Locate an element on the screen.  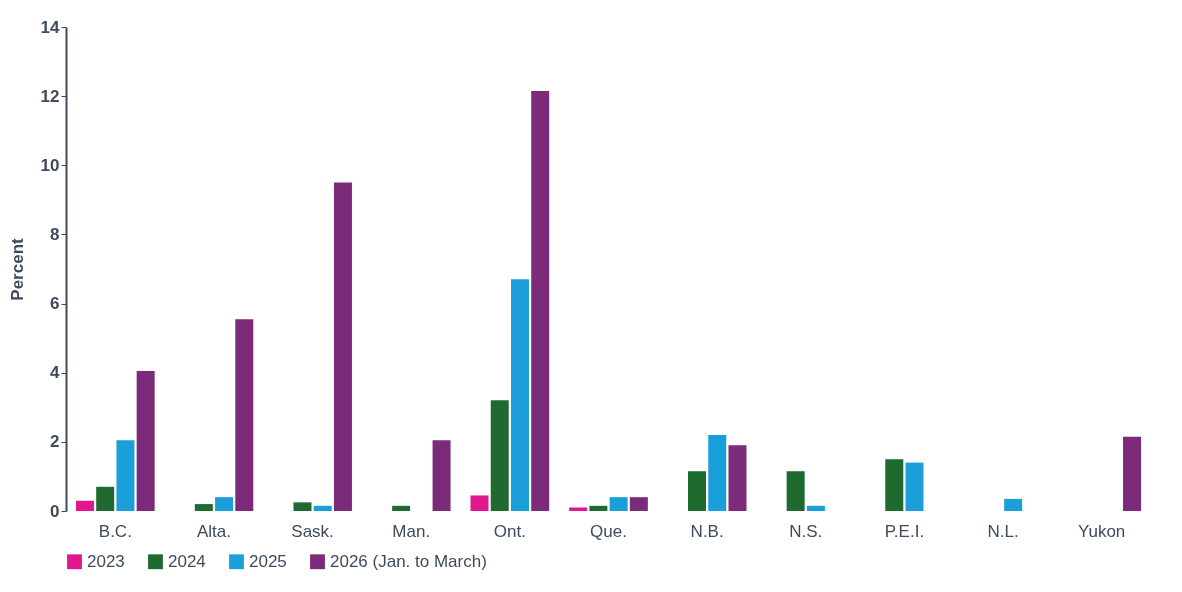
legend-label: 2026 (Jan. to March) is located at coordinates (408, 561).